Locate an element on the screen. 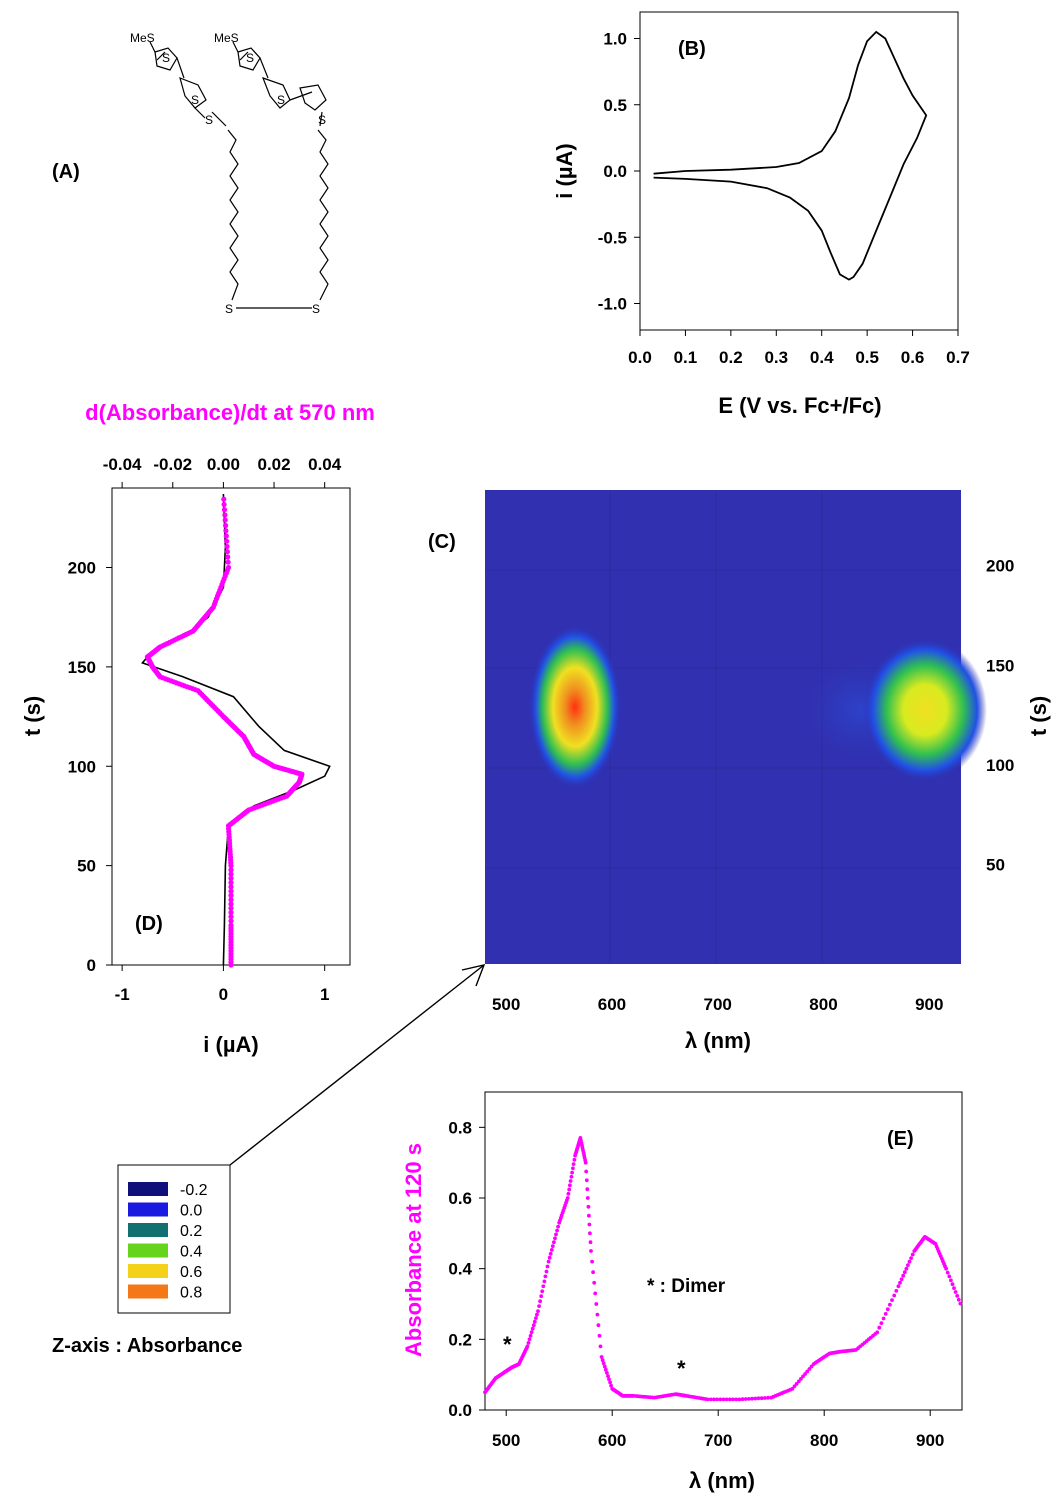  atom-s-ring4: S is located at coordinates (281, 100).